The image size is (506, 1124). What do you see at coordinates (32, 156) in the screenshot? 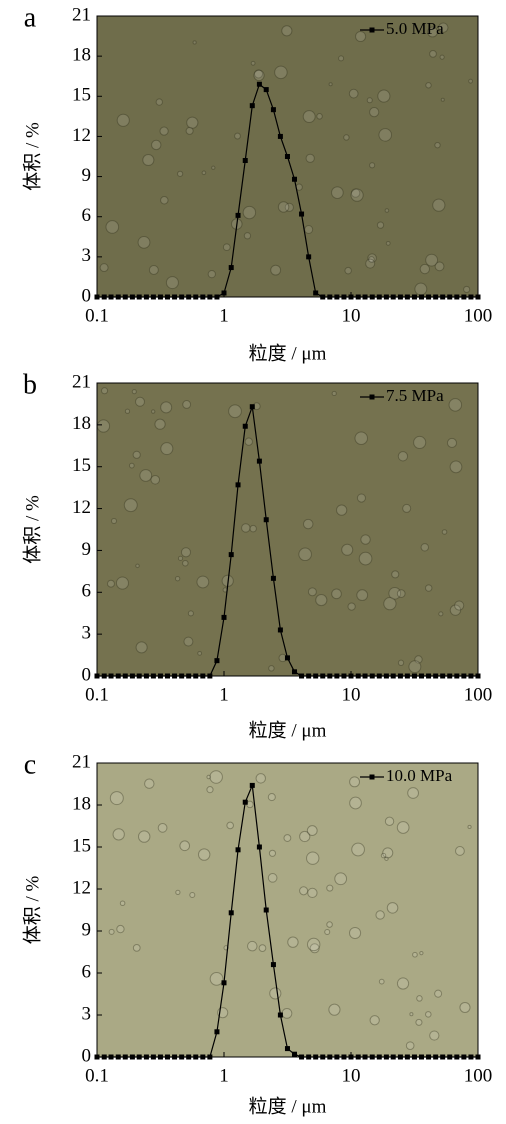
I see `y-axis-label: 体积 / %` at bounding box center [32, 156].